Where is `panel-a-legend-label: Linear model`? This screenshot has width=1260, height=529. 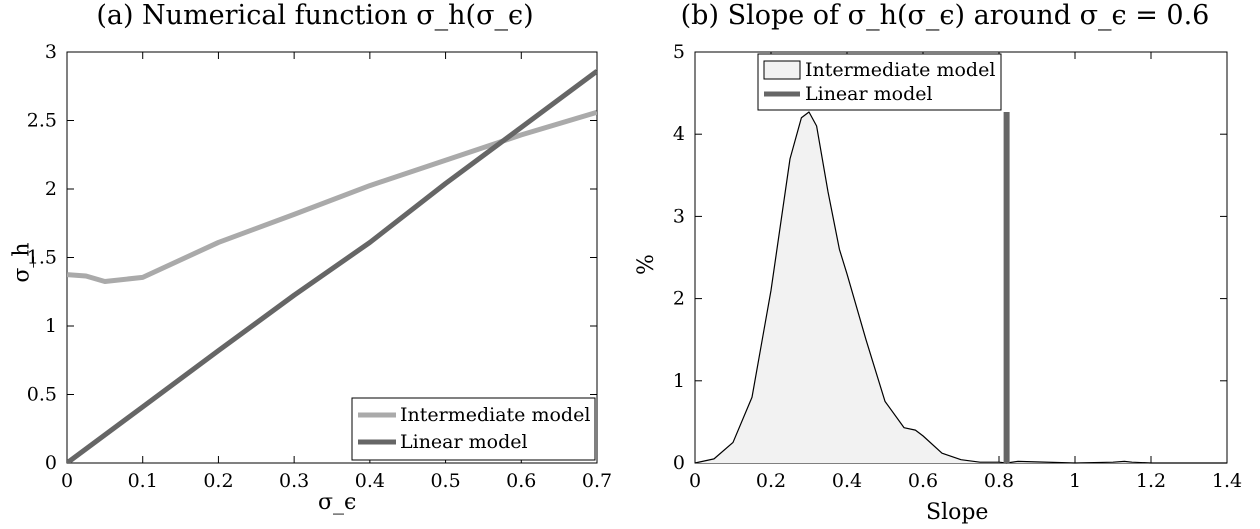
panel-a-legend-label: Linear model is located at coordinates (464, 442).